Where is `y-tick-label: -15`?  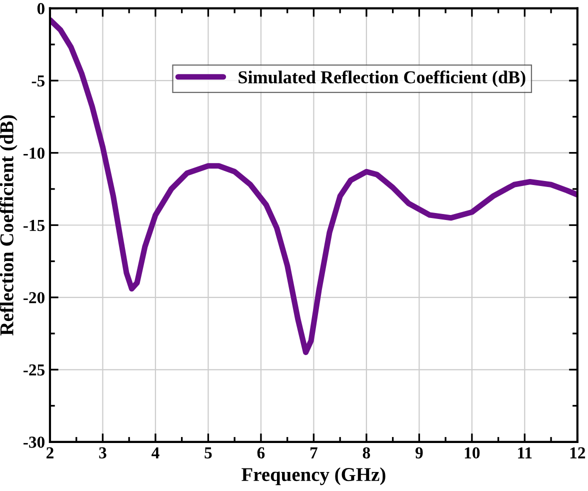 y-tick-label: -15 is located at coordinates (34, 226).